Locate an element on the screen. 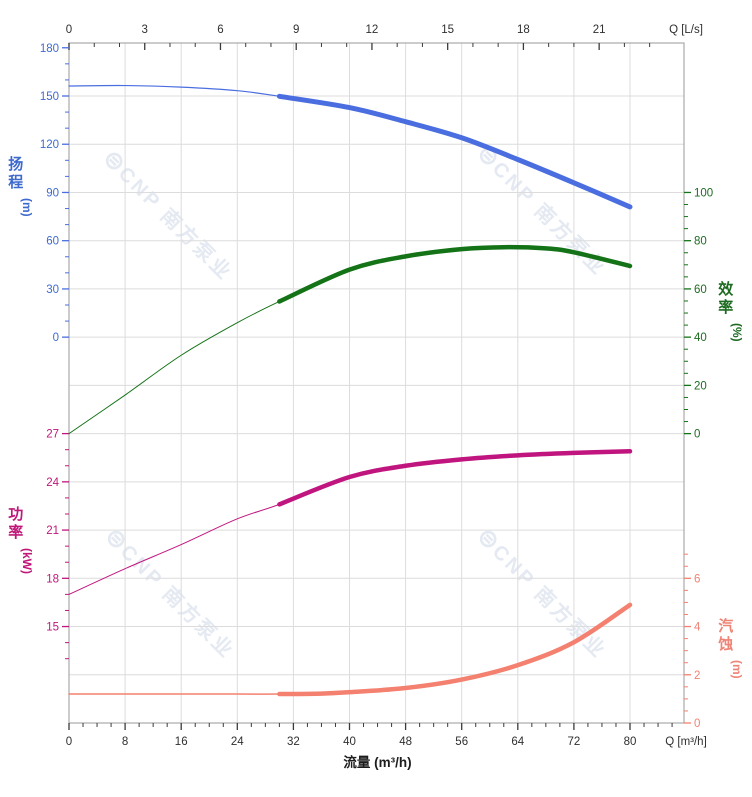 This screenshot has width=752, height=797. flow-axis-title: 流量 (m³/h) is located at coordinates (377, 762).